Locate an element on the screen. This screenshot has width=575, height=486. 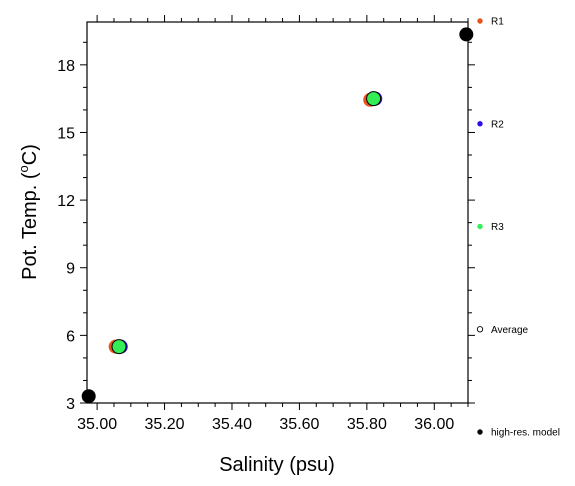
x-tick-label: 35.80 is located at coordinates (367, 424).